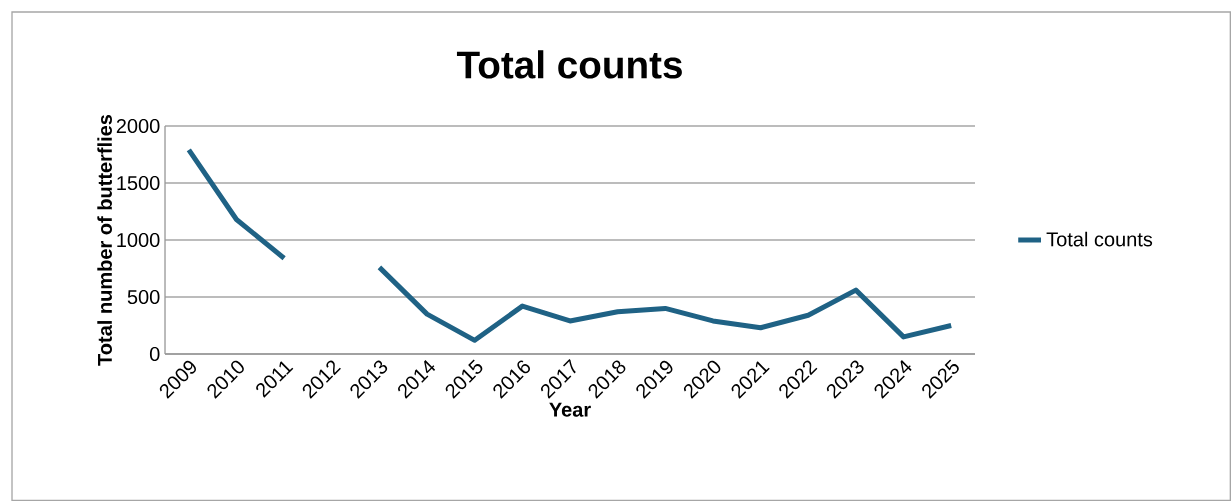  What do you see at coordinates (104, 240) in the screenshot?
I see `y-axis-title: Total number of butterflies` at bounding box center [104, 240].